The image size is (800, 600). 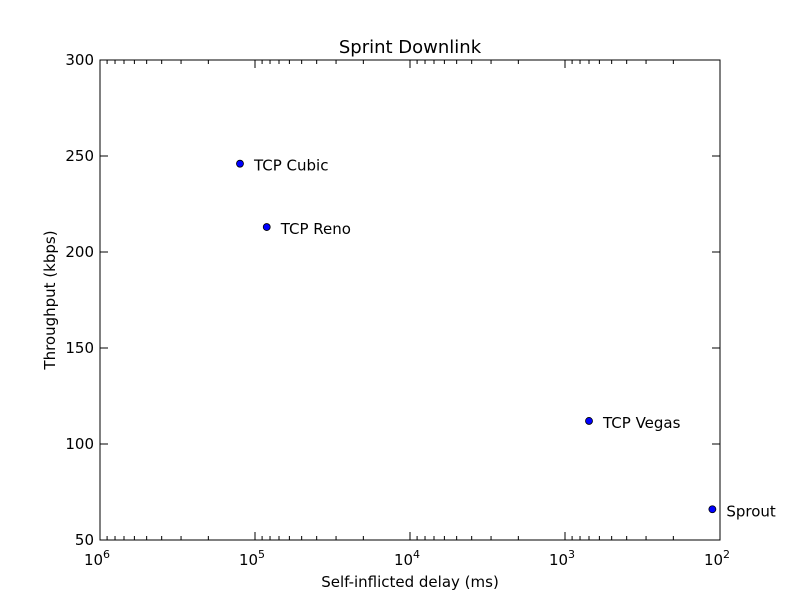 What do you see at coordinates (79, 252) in the screenshot?
I see `y-tick-label: 200` at bounding box center [79, 252].